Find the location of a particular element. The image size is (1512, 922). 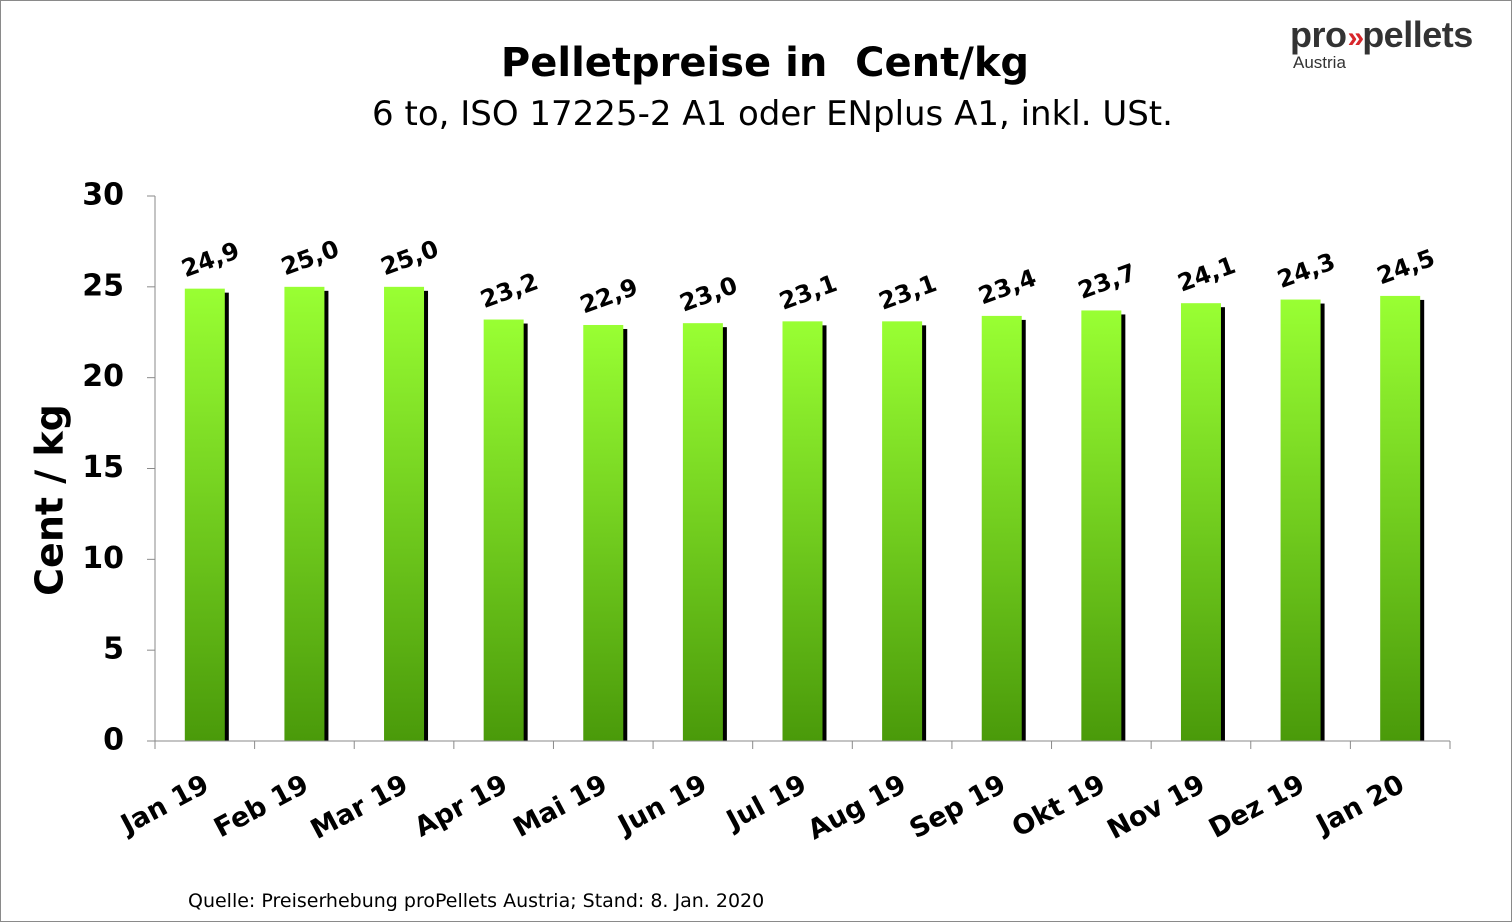

x-tick-label: Jan 20 is located at coordinates (1360, 805).